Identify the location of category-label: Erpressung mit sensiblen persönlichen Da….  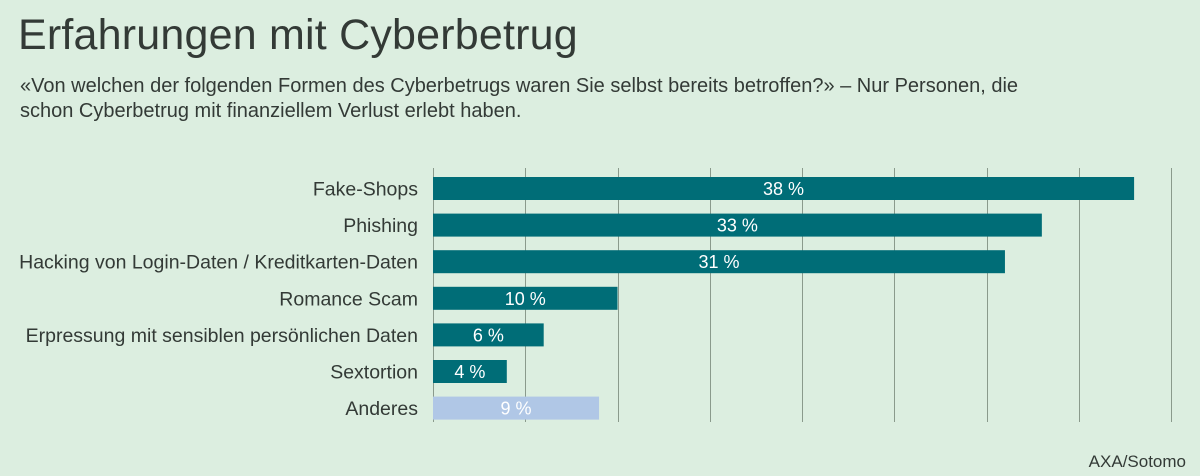
(222, 336).